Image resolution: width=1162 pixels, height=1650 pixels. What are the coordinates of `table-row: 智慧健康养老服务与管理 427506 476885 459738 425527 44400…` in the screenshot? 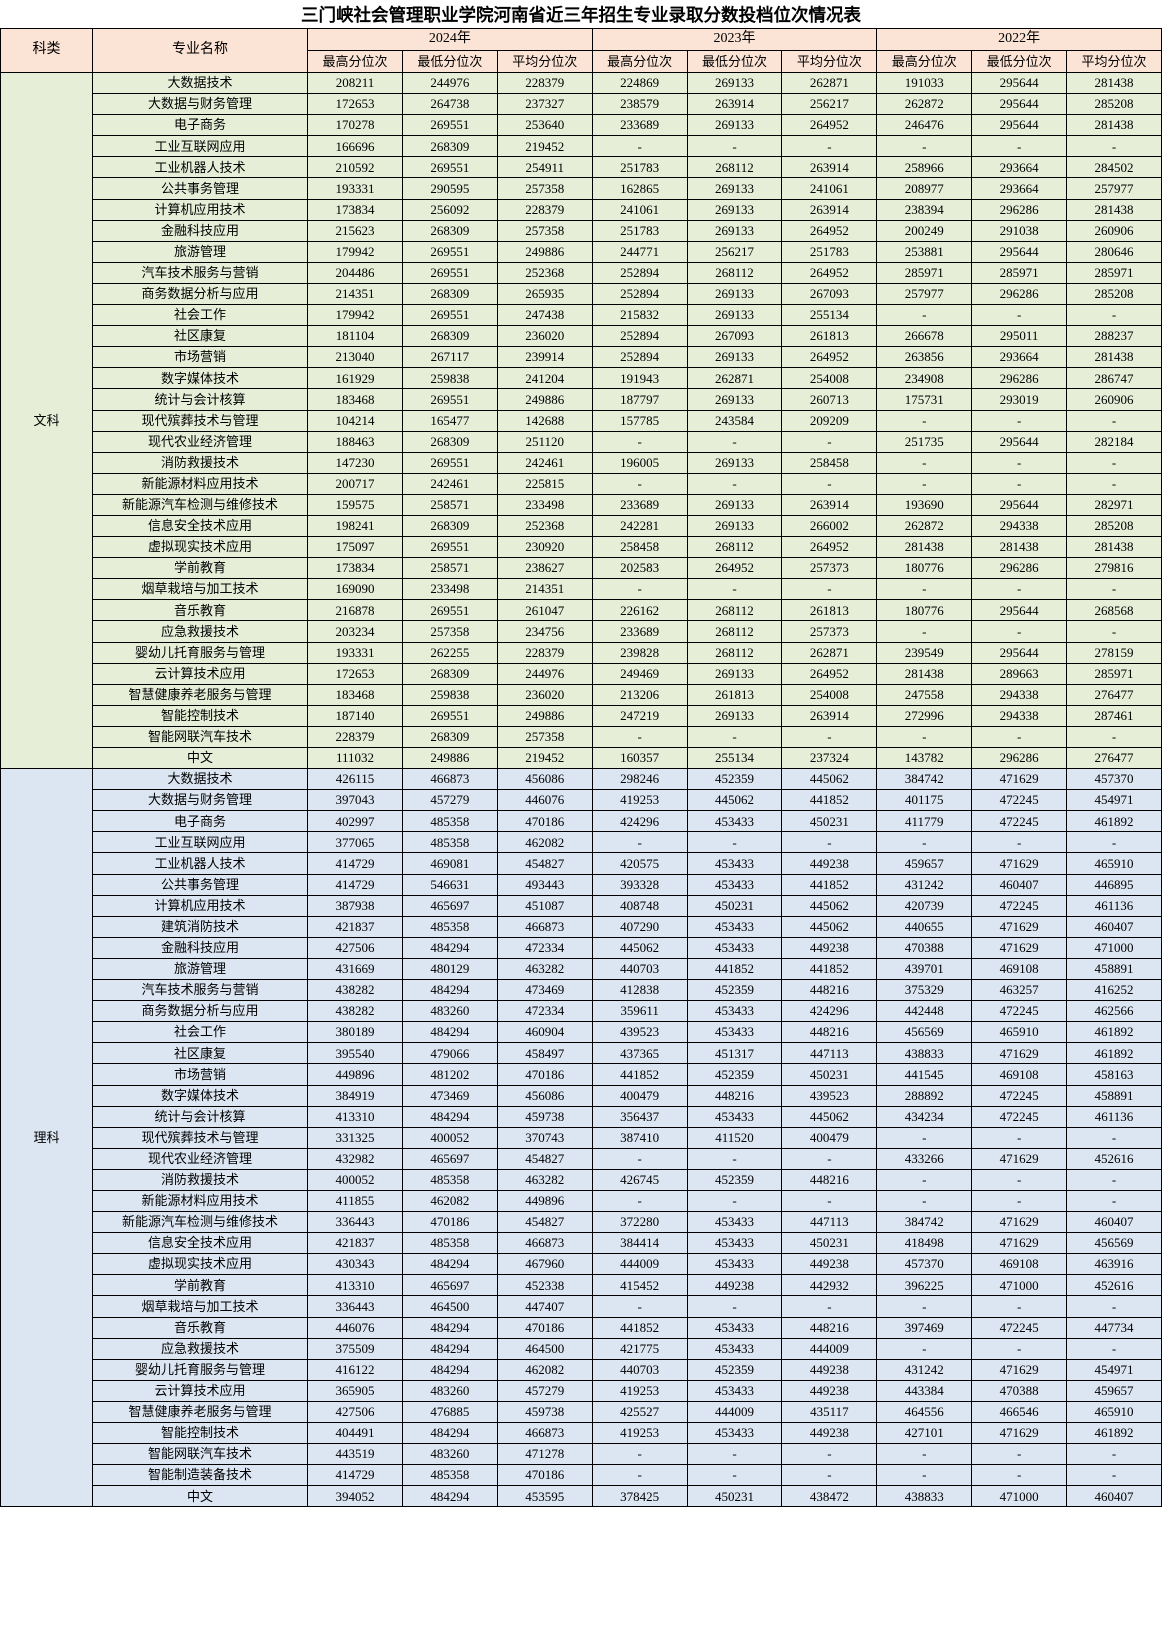 It's located at (581, 1412).